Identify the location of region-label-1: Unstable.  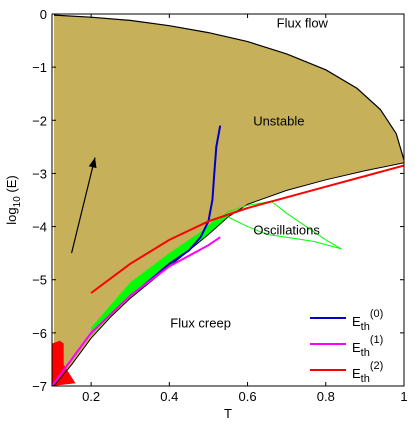
(278, 121).